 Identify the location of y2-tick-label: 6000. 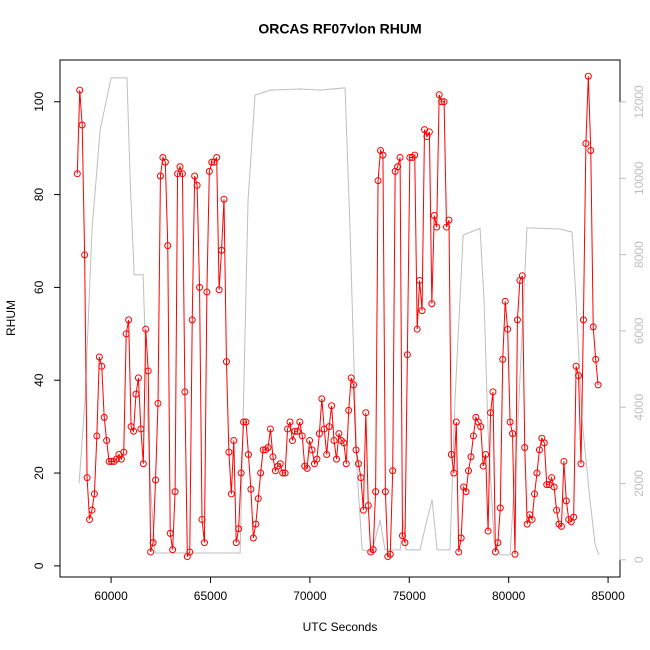
(639, 330).